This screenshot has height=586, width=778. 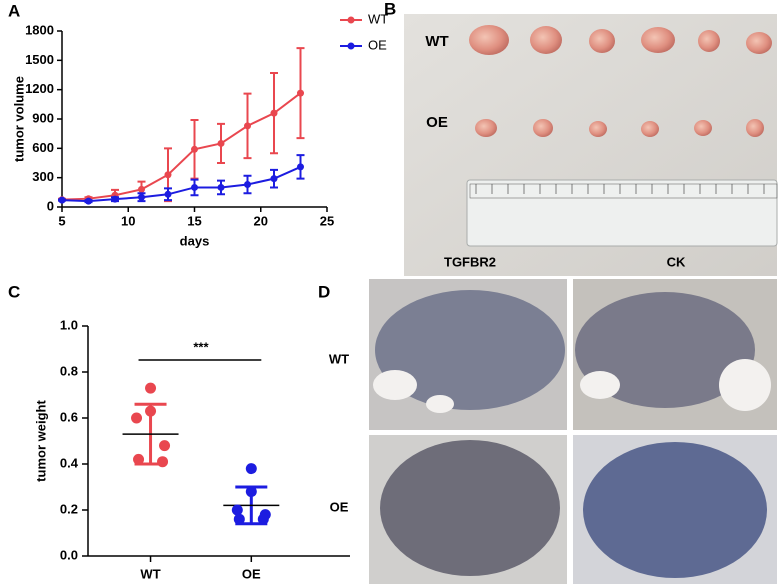 What do you see at coordinates (377, 44) in the screenshot?
I see `legend-label: OE` at bounding box center [377, 44].